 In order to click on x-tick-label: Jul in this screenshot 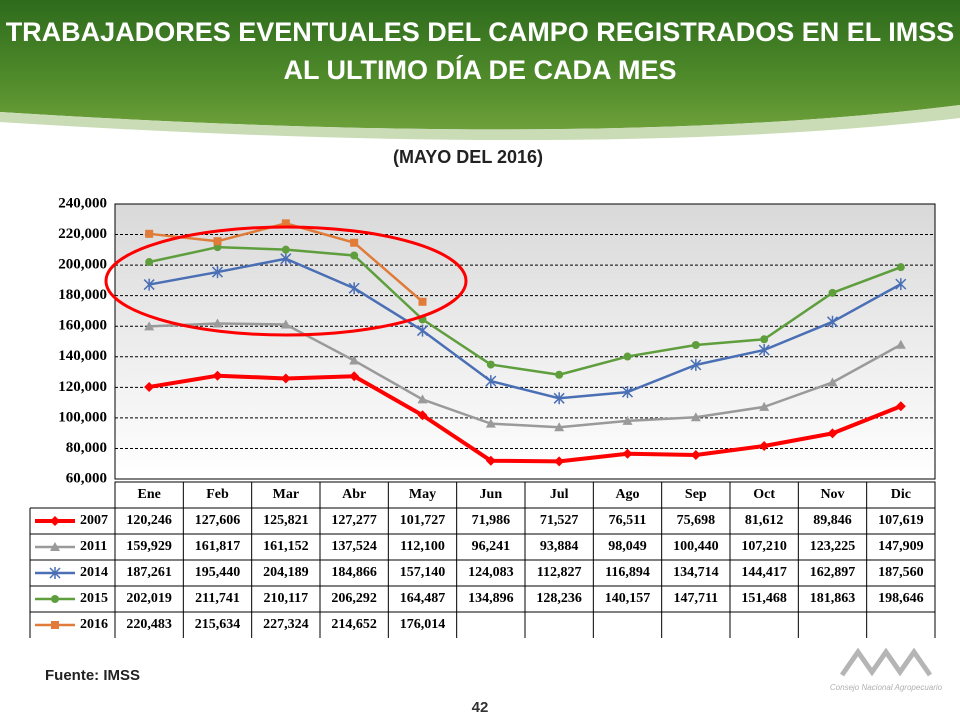, I will do `click(559, 494)`.